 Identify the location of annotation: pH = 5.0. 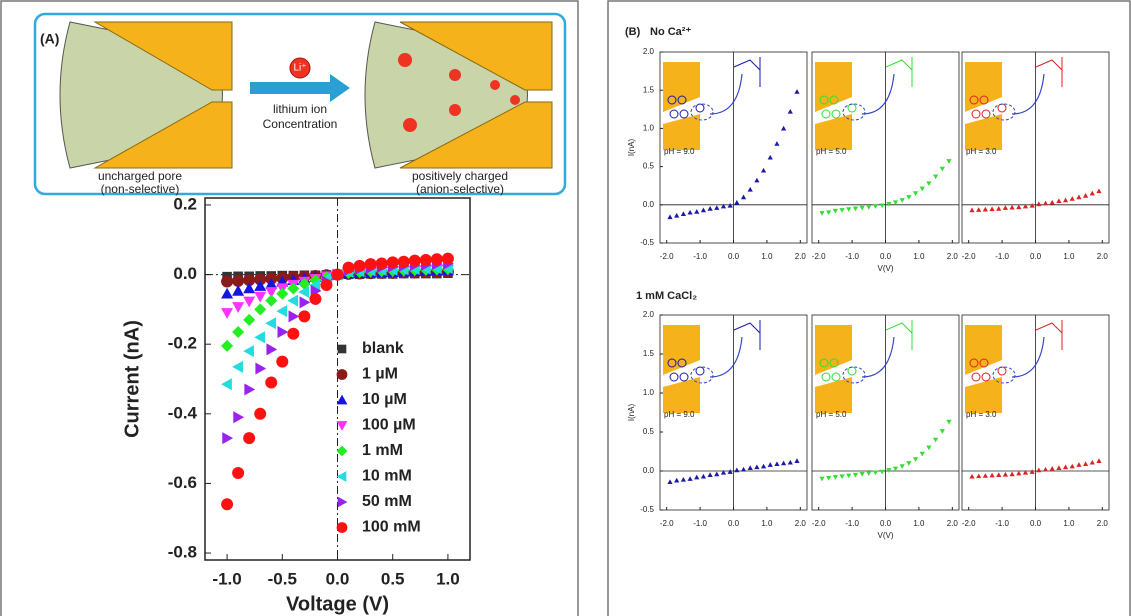
(831, 151).